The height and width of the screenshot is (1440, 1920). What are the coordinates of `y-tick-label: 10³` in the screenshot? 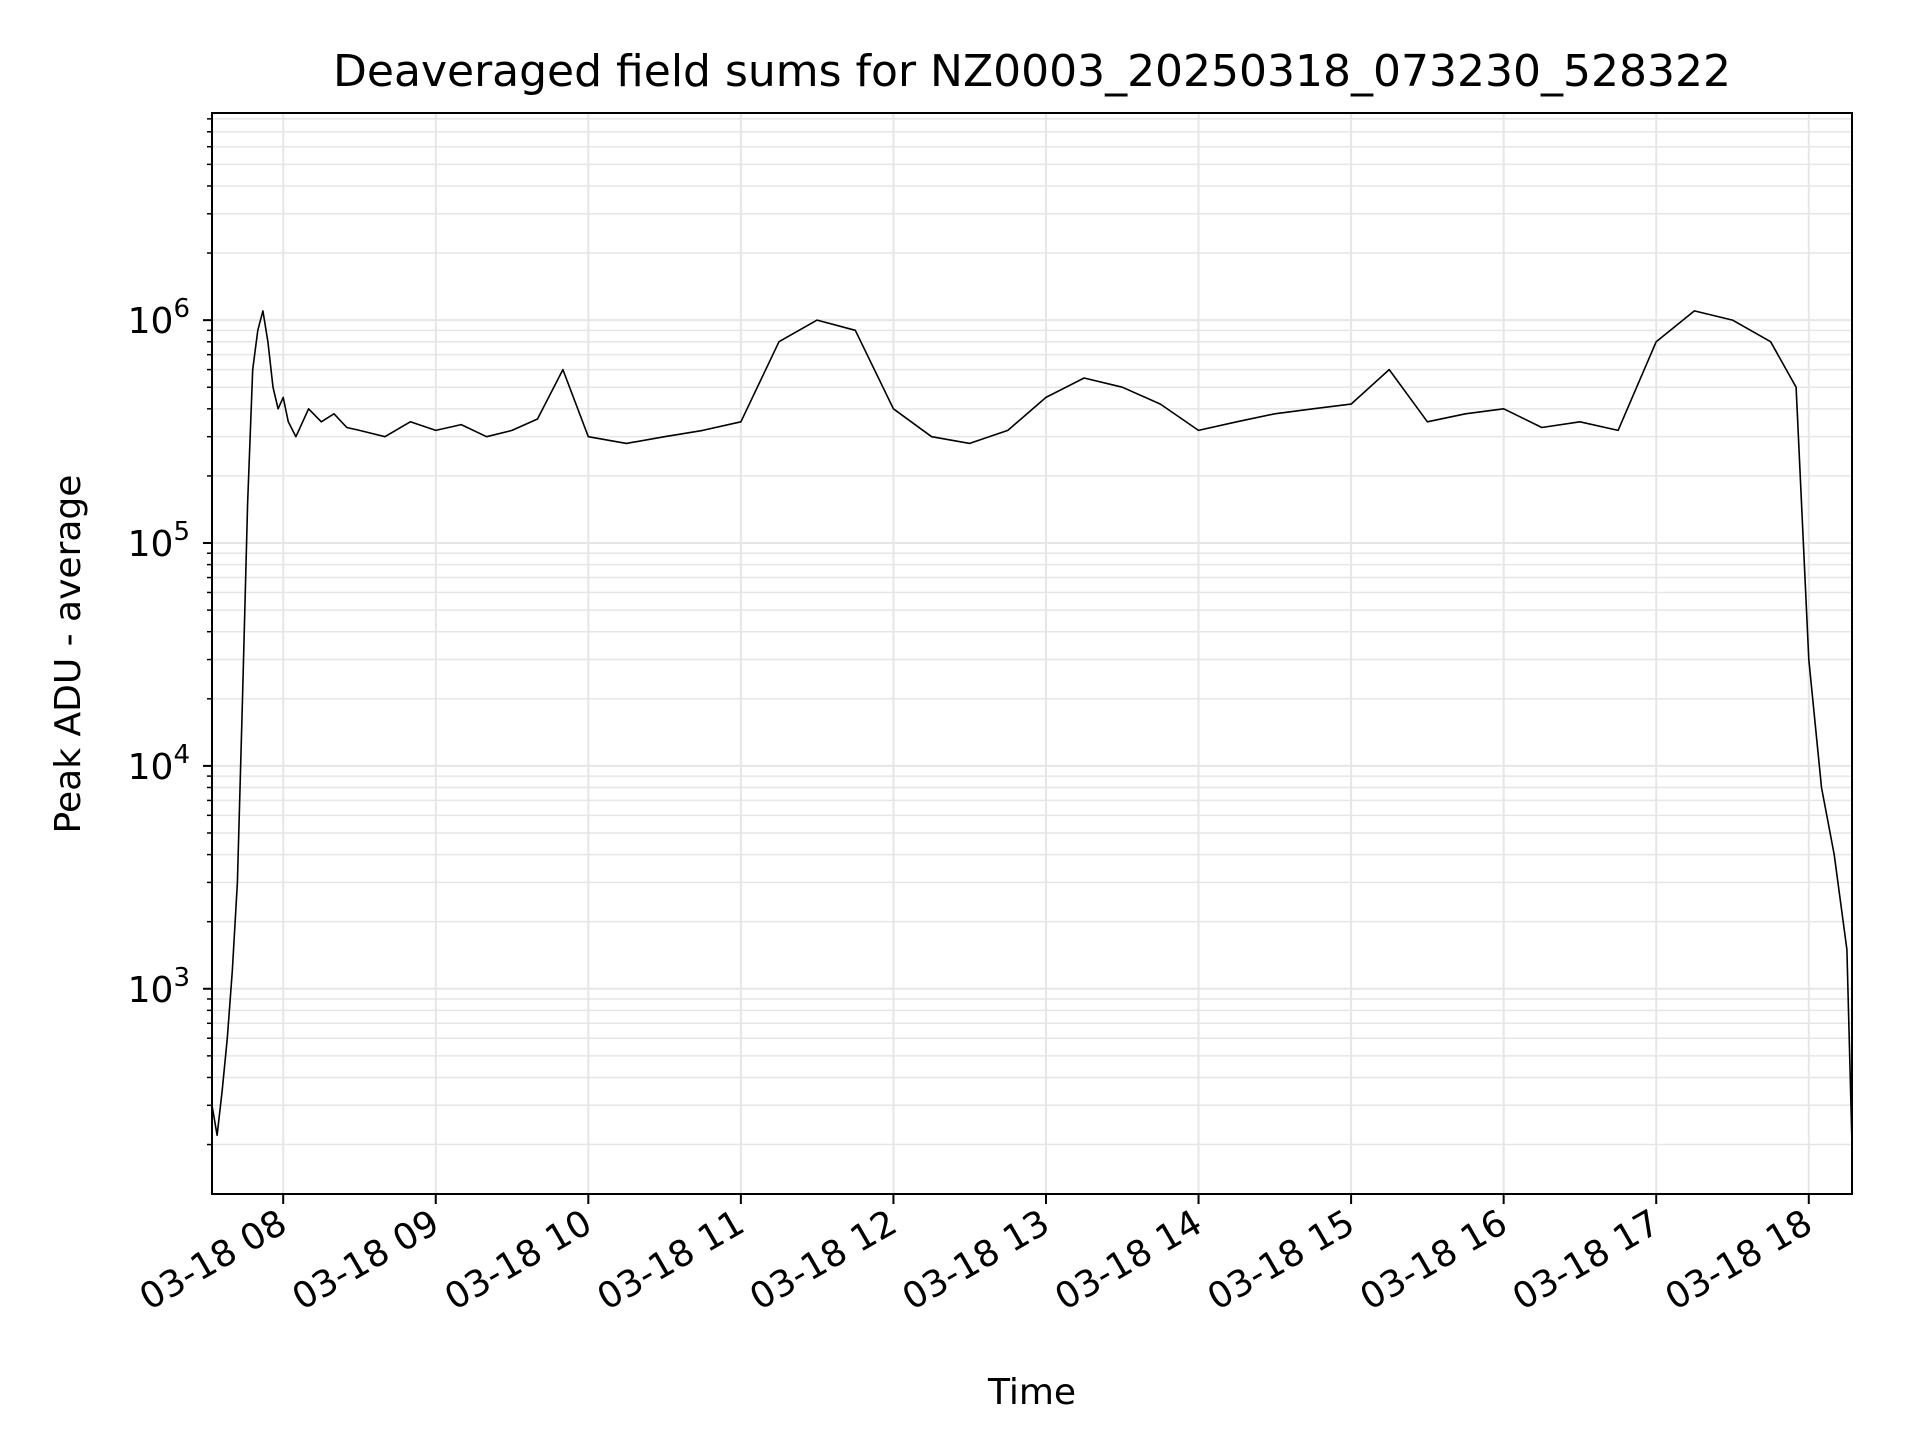 It's located at (159, 987).